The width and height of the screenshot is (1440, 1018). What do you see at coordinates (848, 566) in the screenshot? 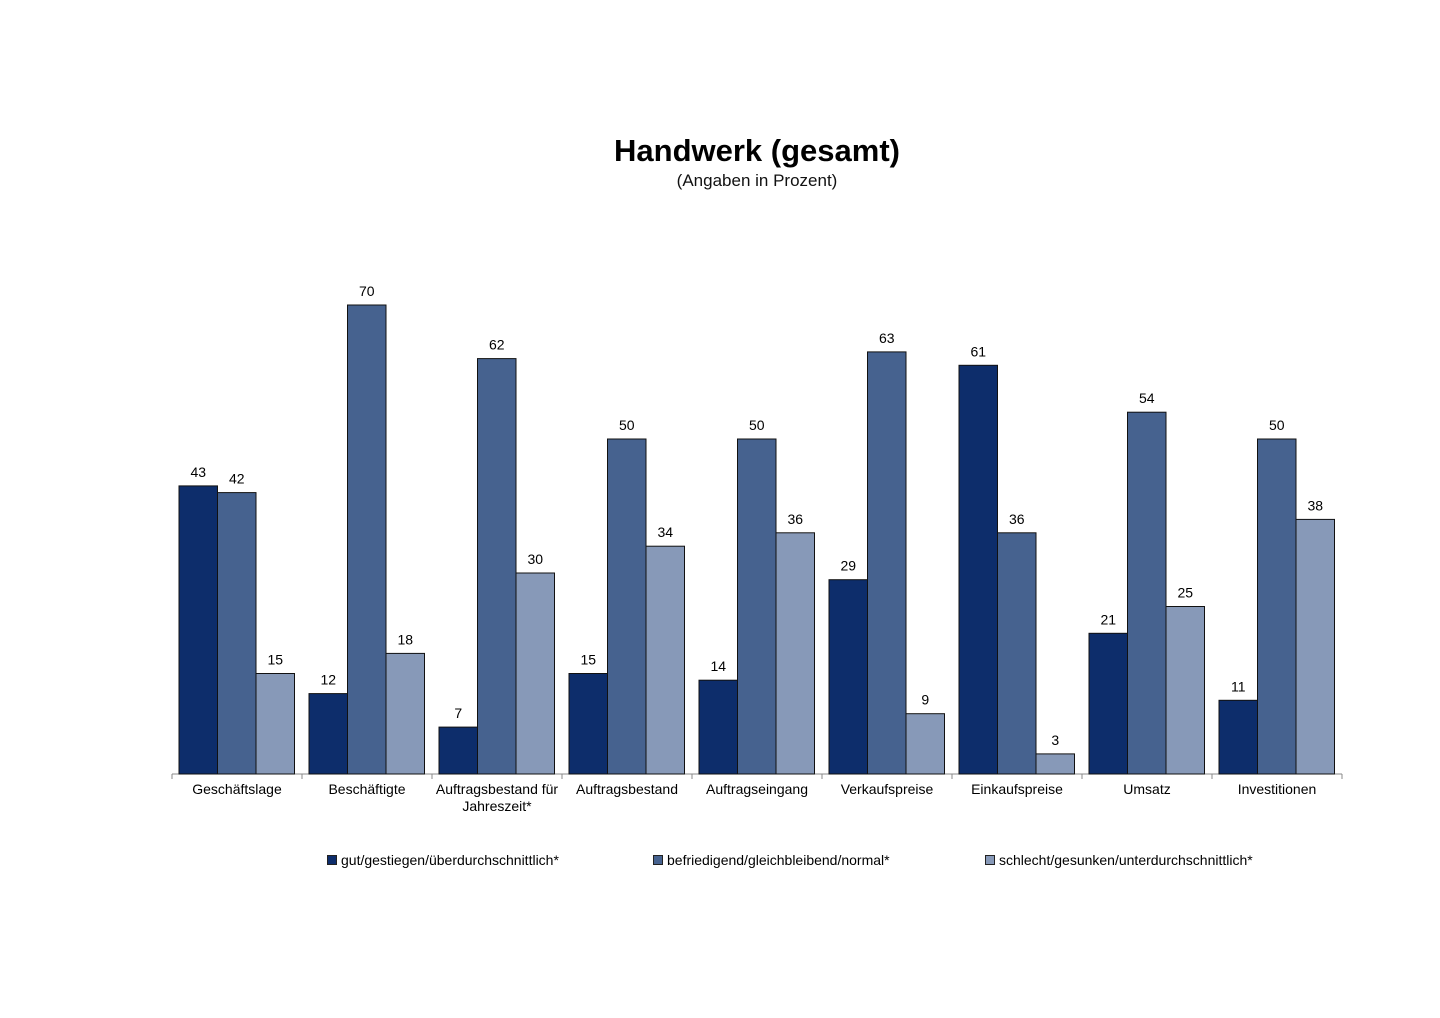
I see `data-label: 29` at bounding box center [848, 566].